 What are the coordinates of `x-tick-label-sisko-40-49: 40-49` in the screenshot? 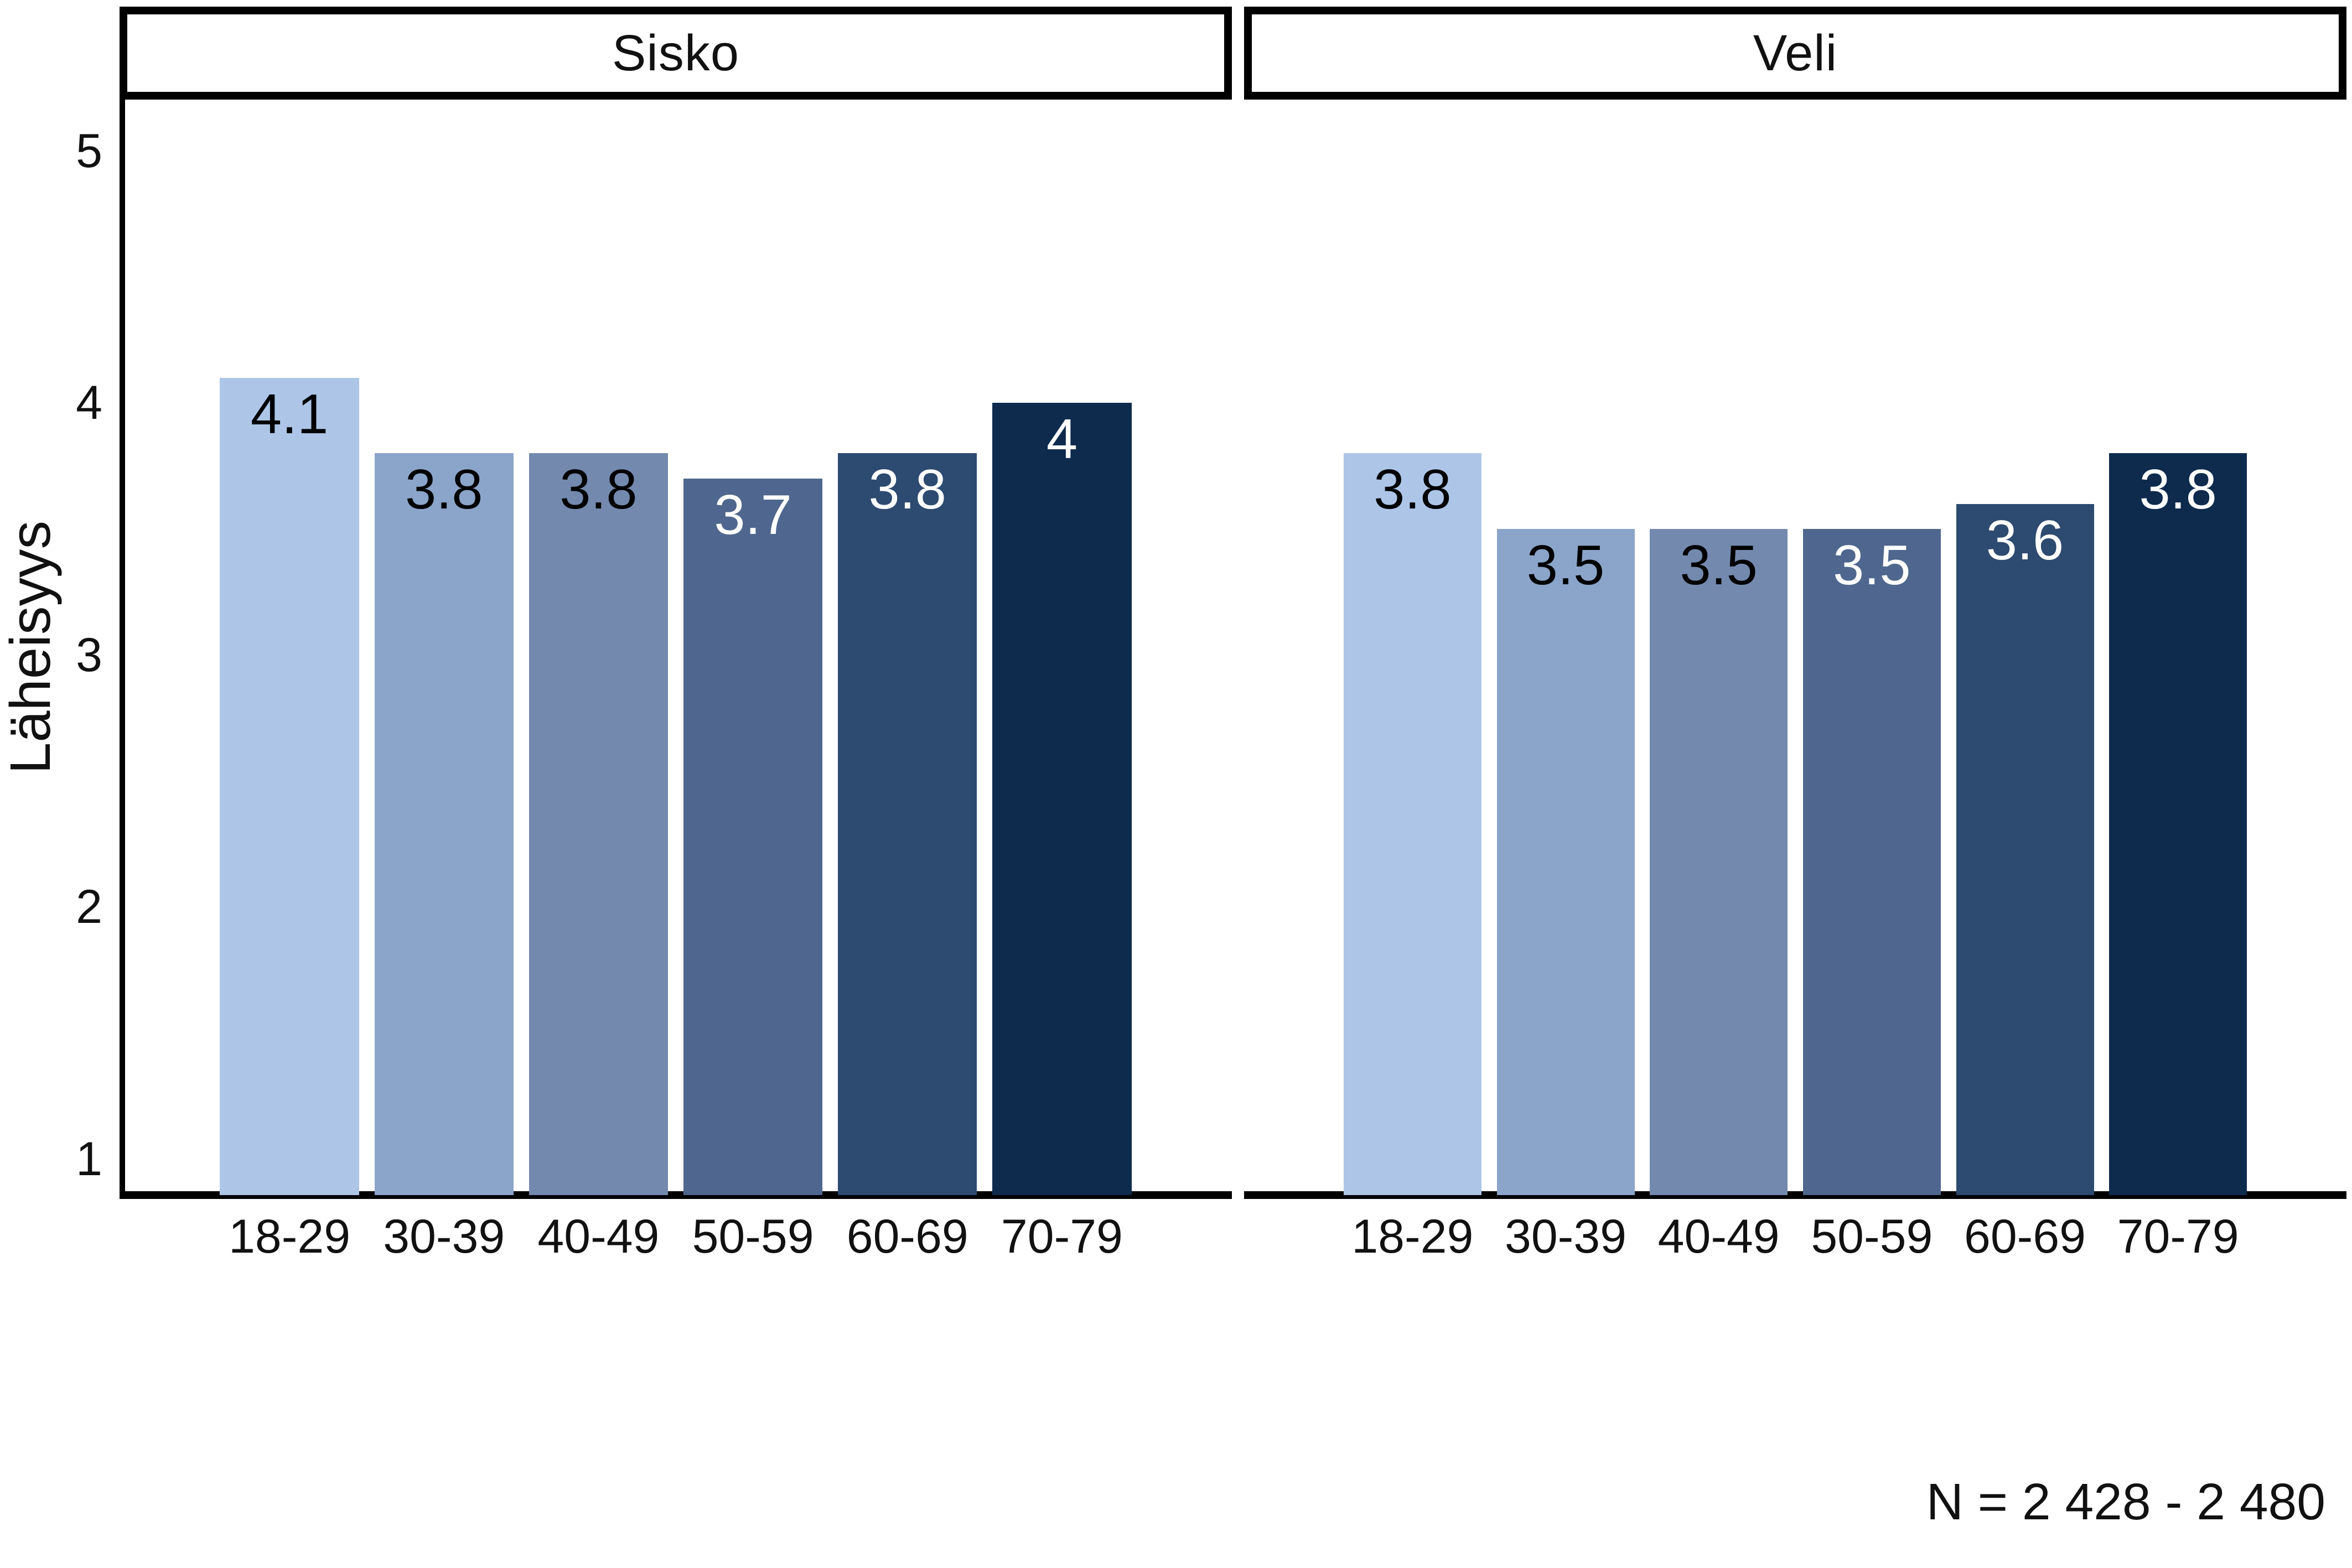 It's located at (598, 1237).